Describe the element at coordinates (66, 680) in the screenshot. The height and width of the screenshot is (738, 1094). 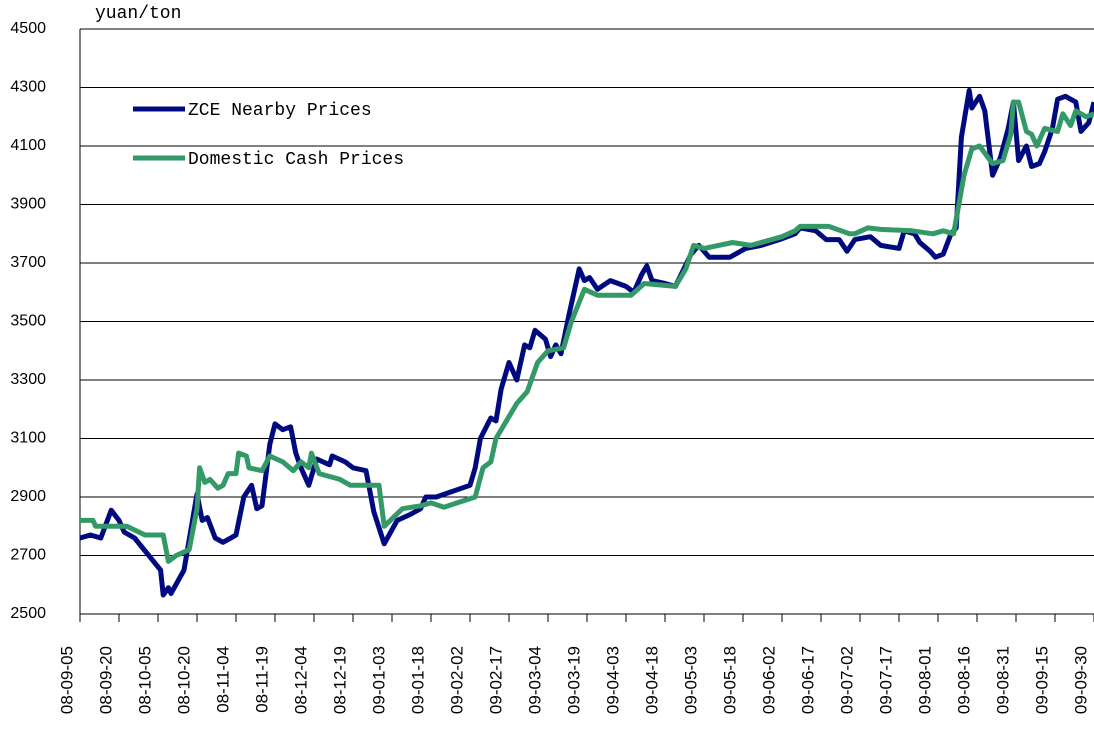
I see `x-tick-label: 08-09-05` at that location.